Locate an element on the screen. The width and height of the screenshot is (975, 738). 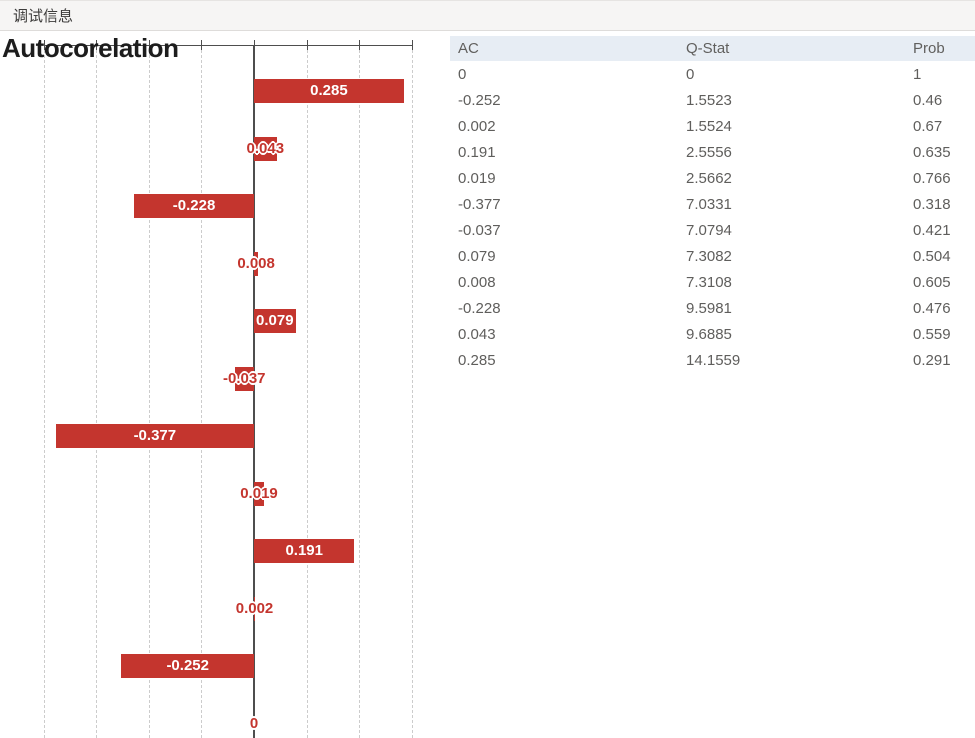
table-cell: 0.019 is located at coordinates (477, 178).